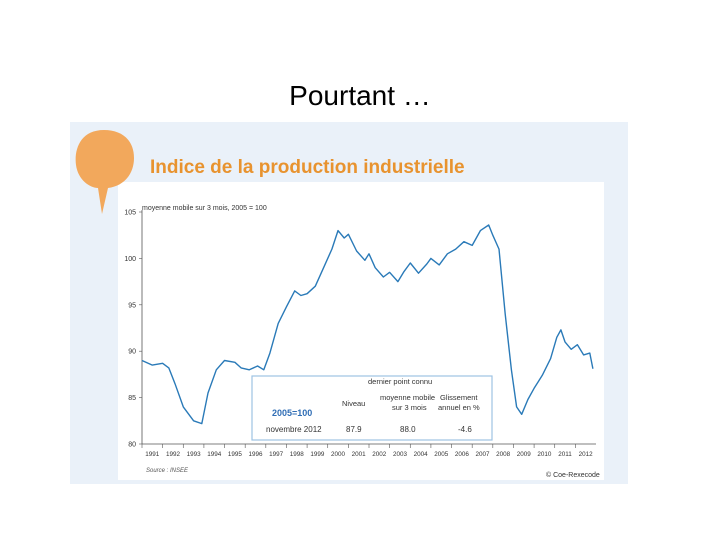  I want to click on x-tick-label: 2006, so click(462, 454).